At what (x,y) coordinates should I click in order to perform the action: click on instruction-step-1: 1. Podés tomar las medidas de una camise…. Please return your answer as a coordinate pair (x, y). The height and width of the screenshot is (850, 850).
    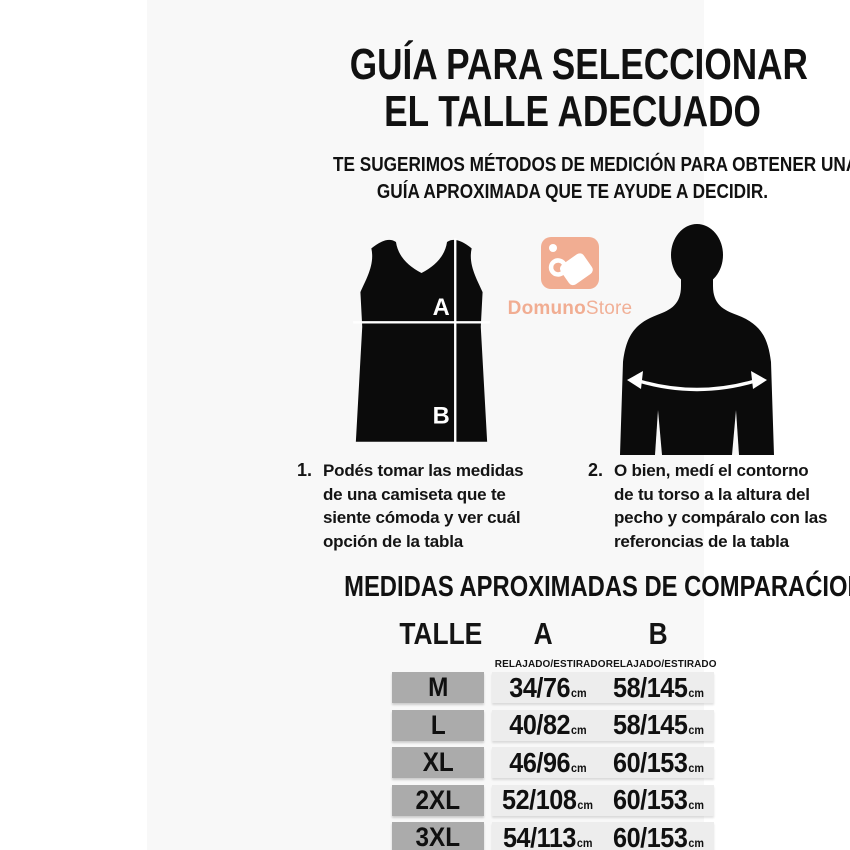
    Looking at the image, I should click on (416, 506).